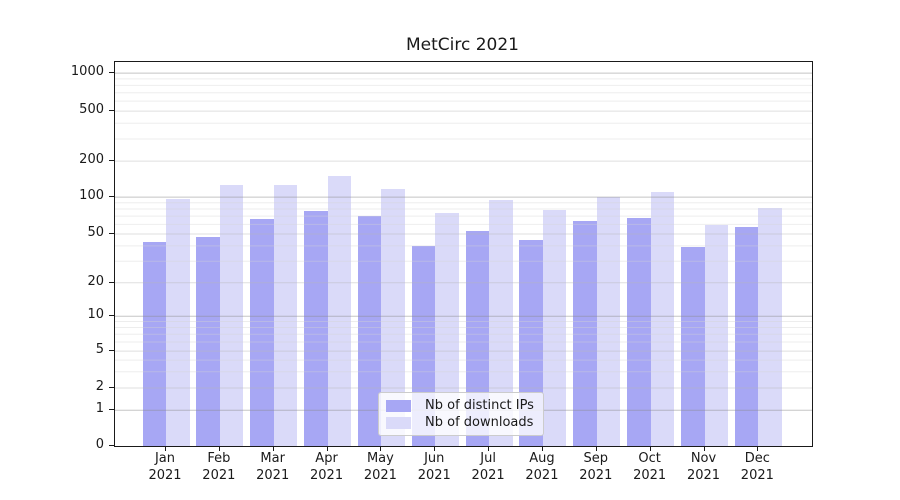  I want to click on y-tick-label-500: 500, so click(91, 110).